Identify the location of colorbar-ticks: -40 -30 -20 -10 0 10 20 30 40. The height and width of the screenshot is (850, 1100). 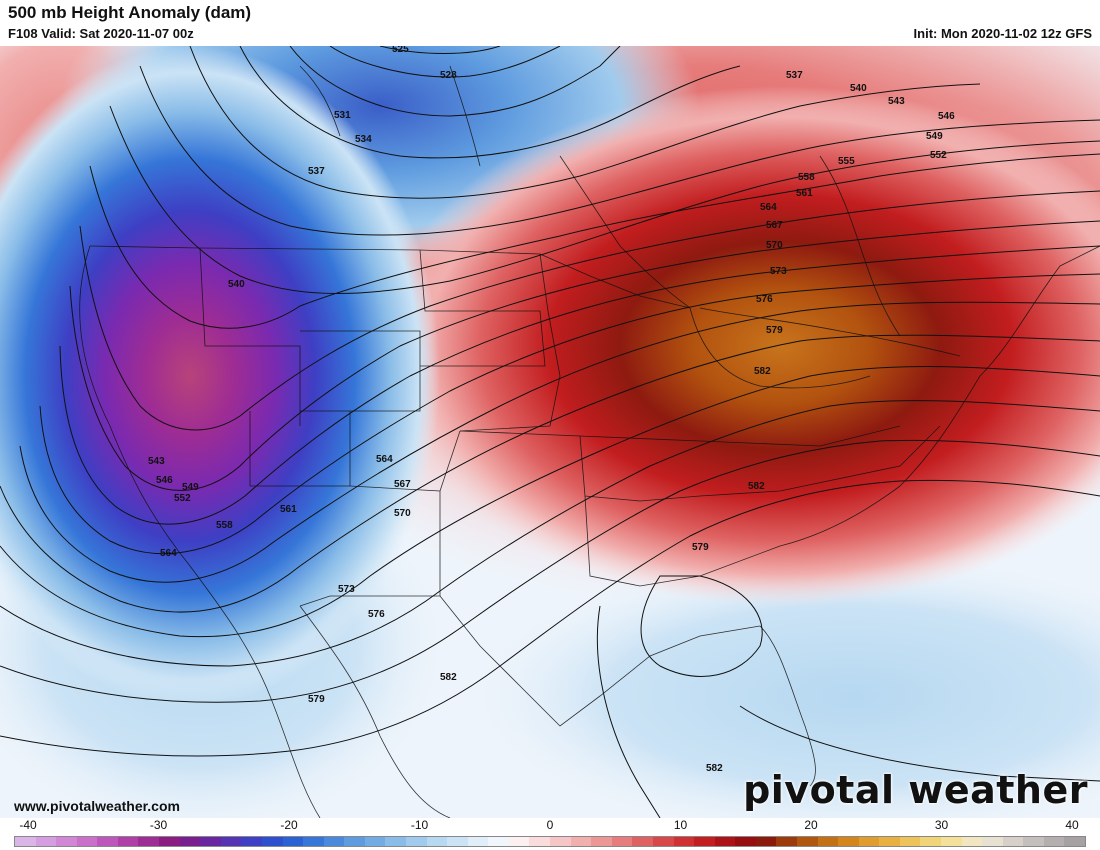
(550, 826).